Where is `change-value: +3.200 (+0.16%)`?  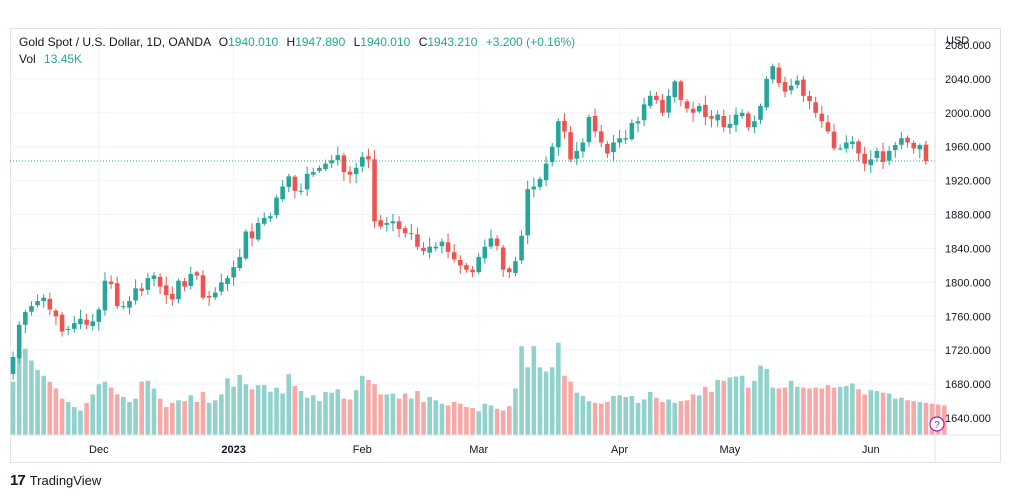
change-value: +3.200 (+0.16%) is located at coordinates (530, 42).